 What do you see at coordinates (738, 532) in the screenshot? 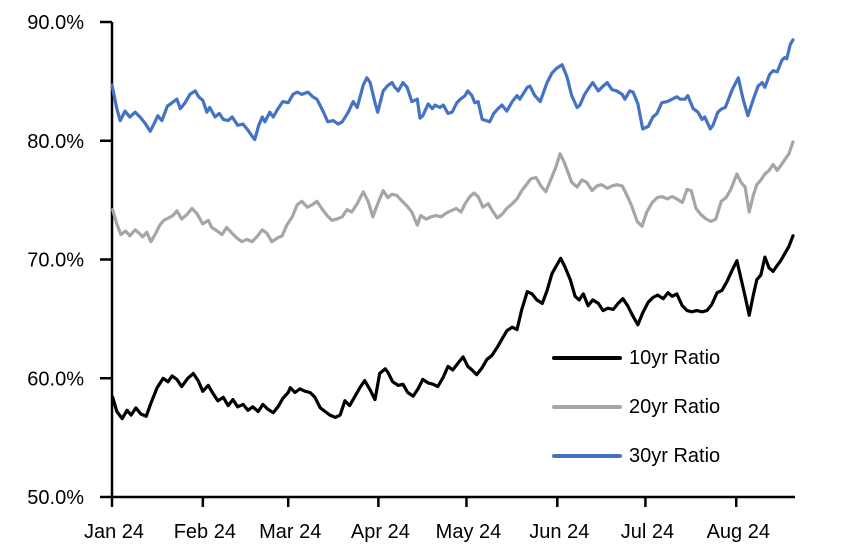
I see `x-axis-tick-label: Aug 24` at bounding box center [738, 532].